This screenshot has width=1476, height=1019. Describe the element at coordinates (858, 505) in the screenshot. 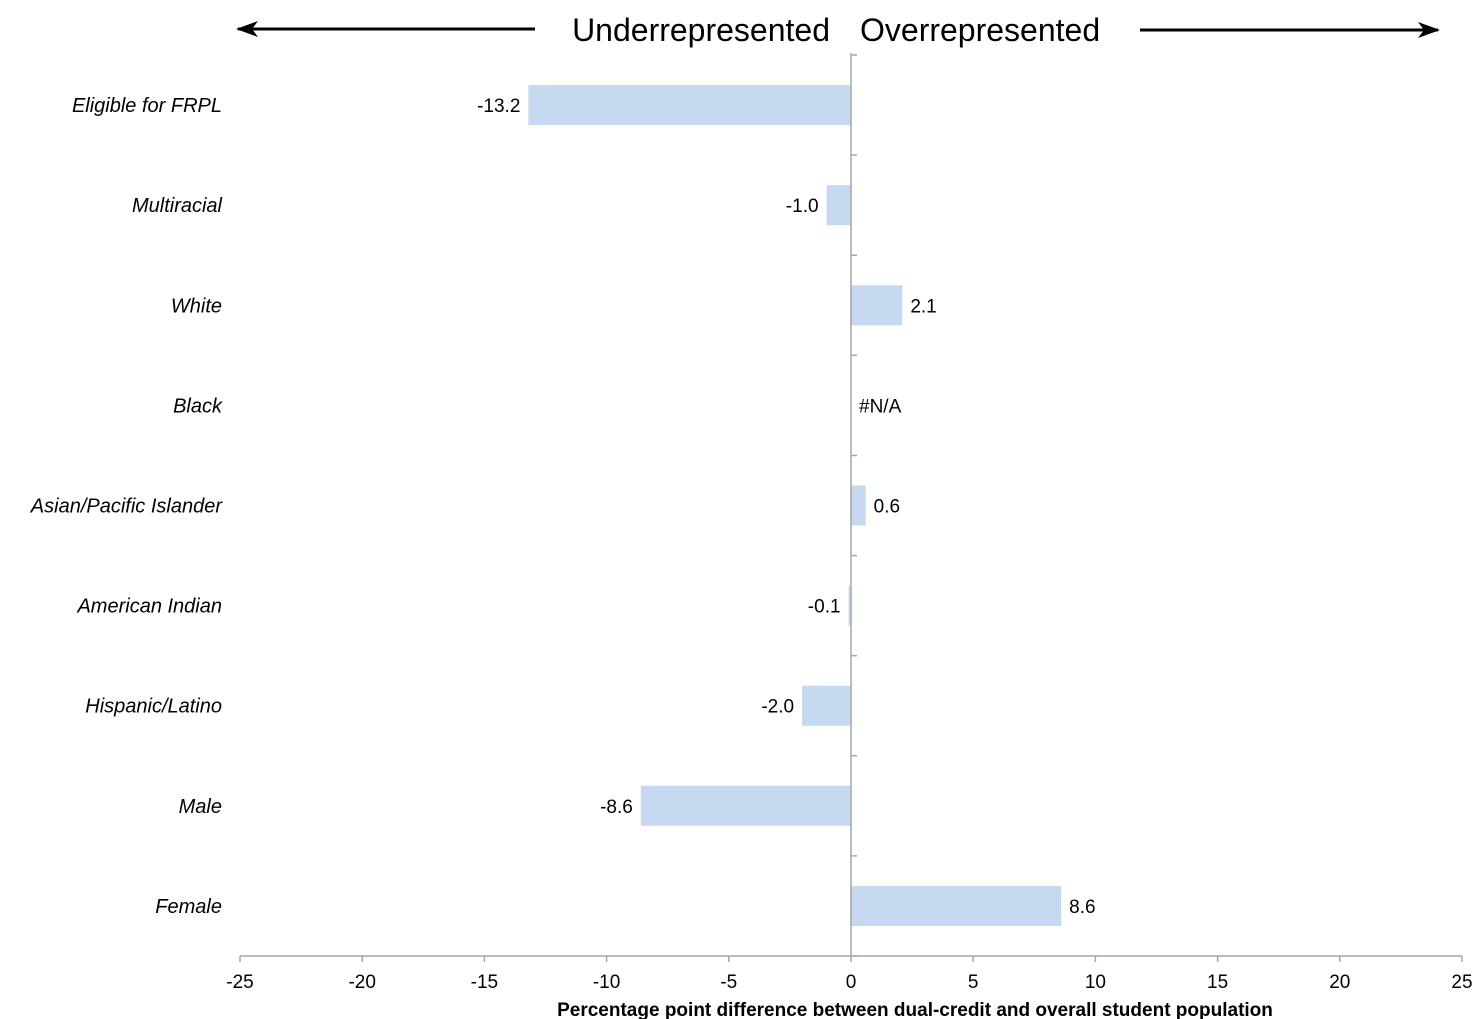

I see `bar-asian-pacific-islander` at that location.